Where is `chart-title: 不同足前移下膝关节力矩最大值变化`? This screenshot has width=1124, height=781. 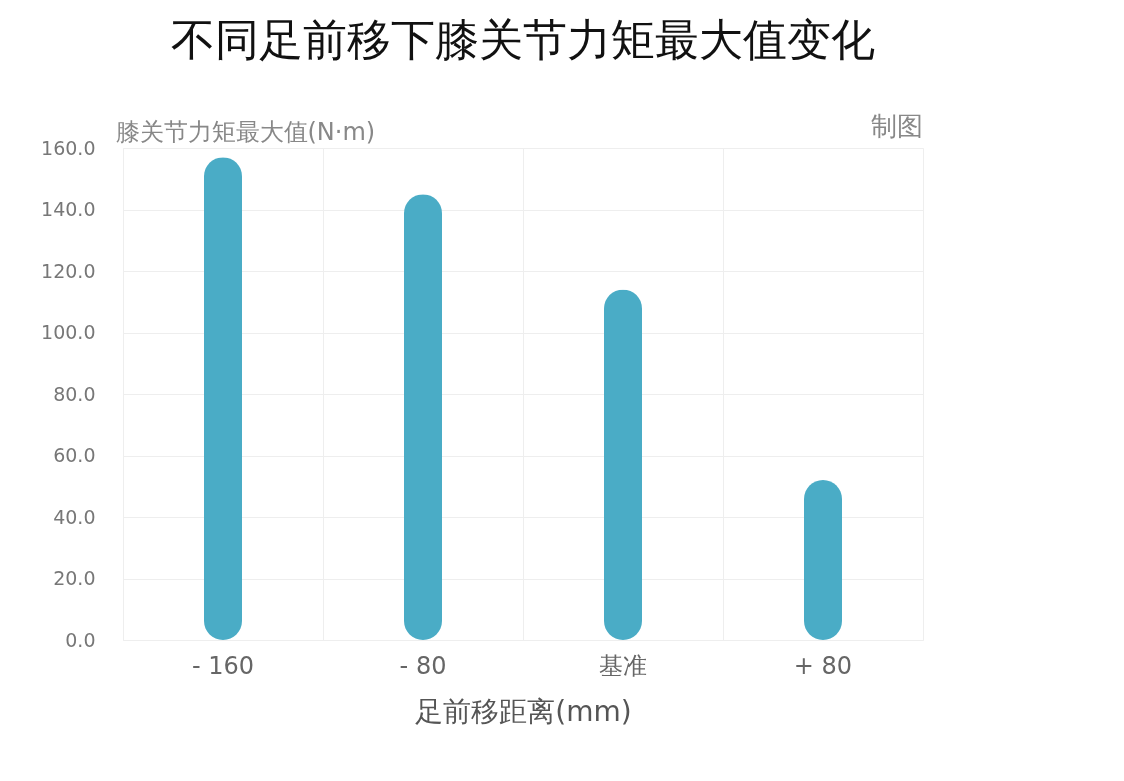 chart-title: 不同足前移下膝关节力矩最大值变化 is located at coordinates (523, 39).